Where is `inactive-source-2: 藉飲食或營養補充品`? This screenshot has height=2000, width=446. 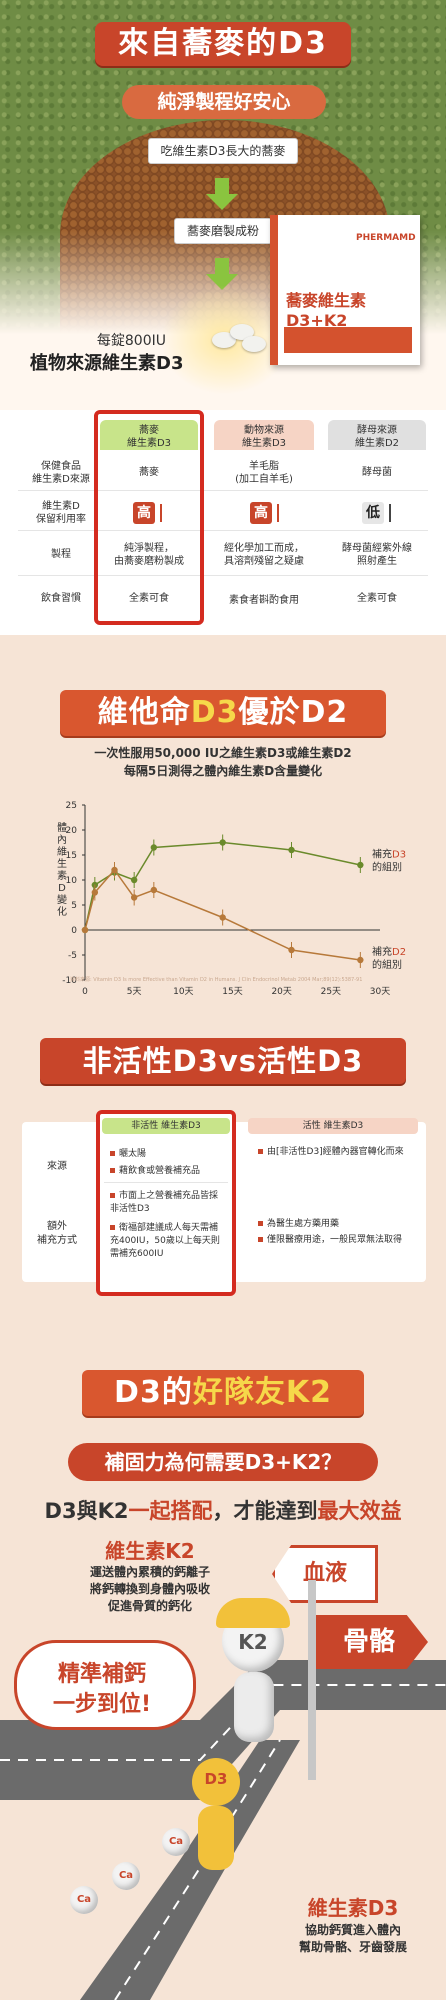 inactive-source-2: 藉飲食或營養補充品 is located at coordinates (155, 1169).